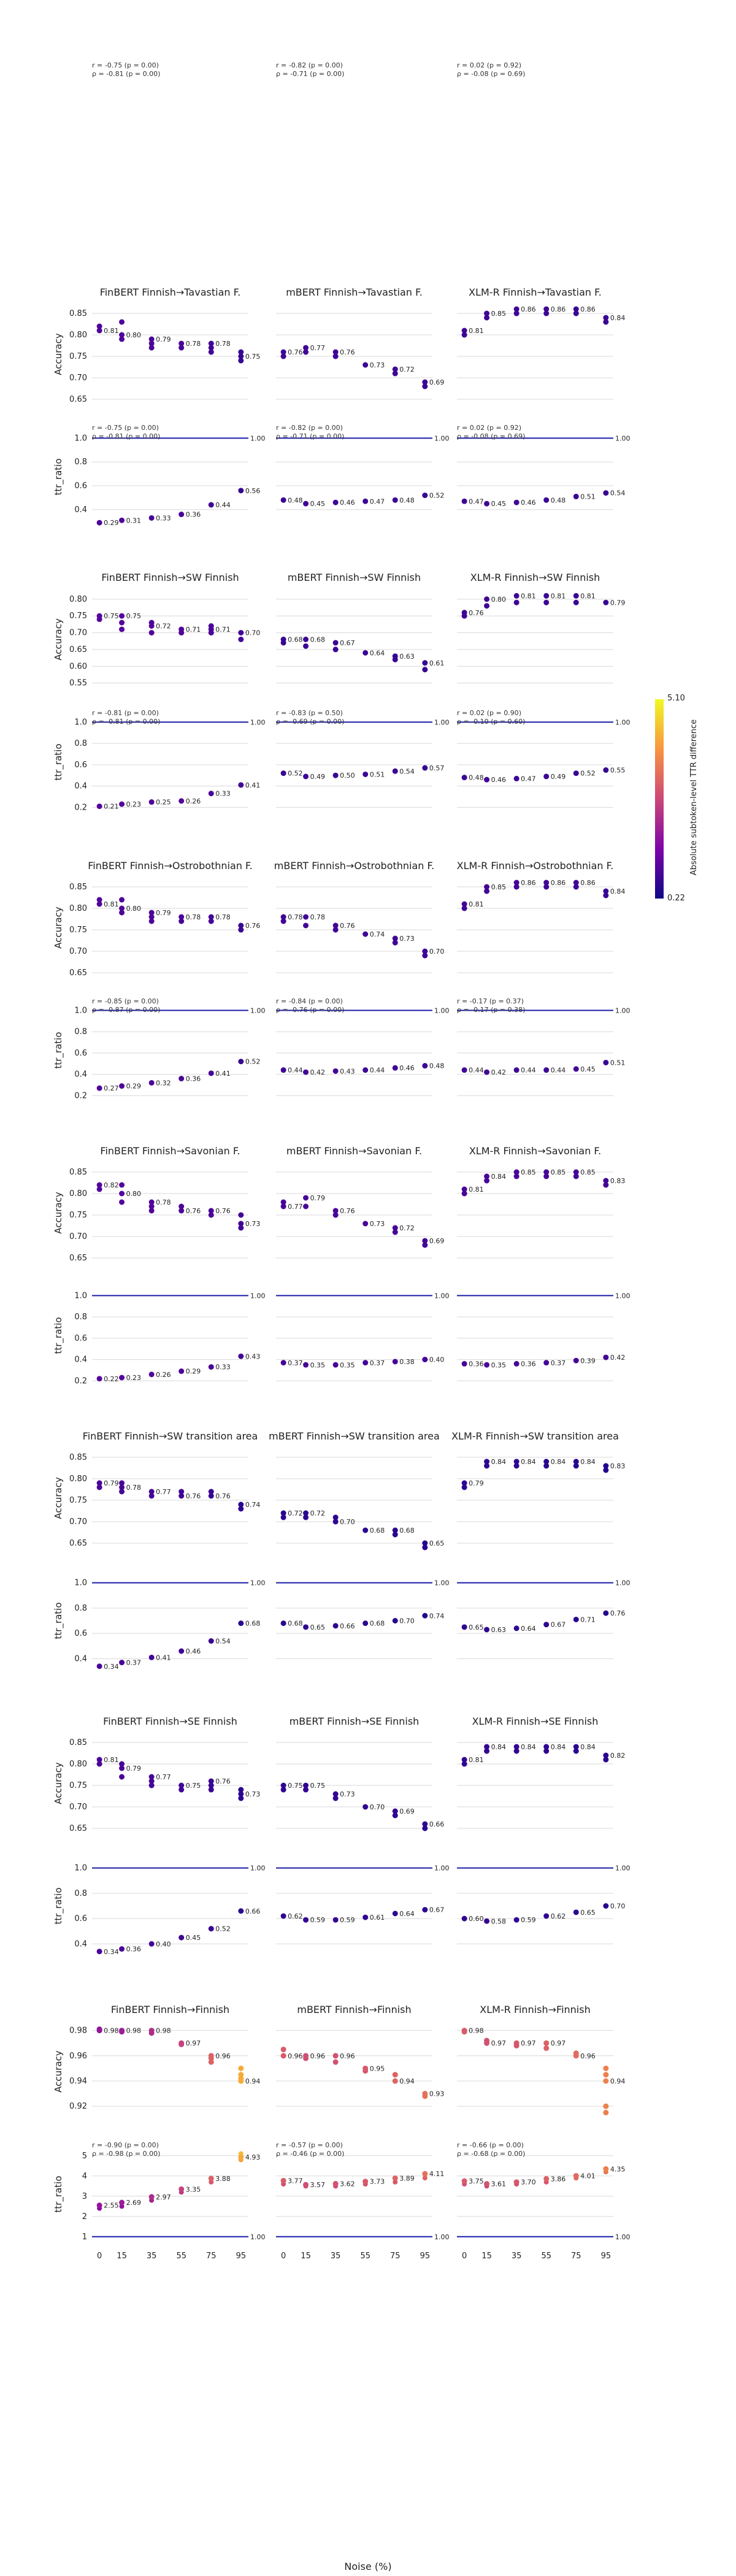 This screenshot has width=736, height=2576. What do you see at coordinates (437, 1543) in the screenshot?
I see `accuracy-data-label: 0.65` at bounding box center [437, 1543].